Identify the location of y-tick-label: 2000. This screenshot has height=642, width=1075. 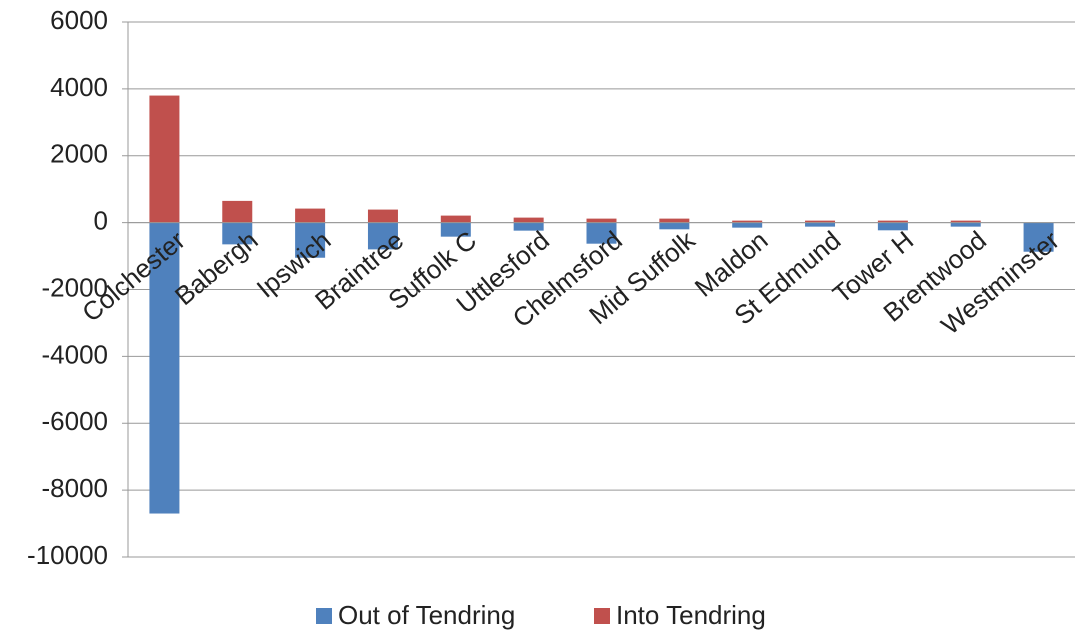
(79, 154).